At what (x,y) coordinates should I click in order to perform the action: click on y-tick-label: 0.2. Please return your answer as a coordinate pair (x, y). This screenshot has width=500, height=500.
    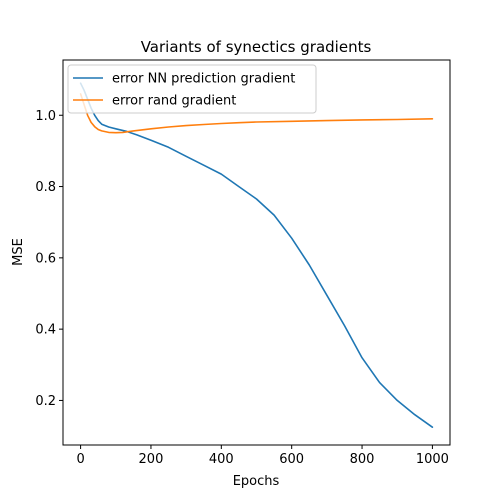
    Looking at the image, I should click on (45, 401).